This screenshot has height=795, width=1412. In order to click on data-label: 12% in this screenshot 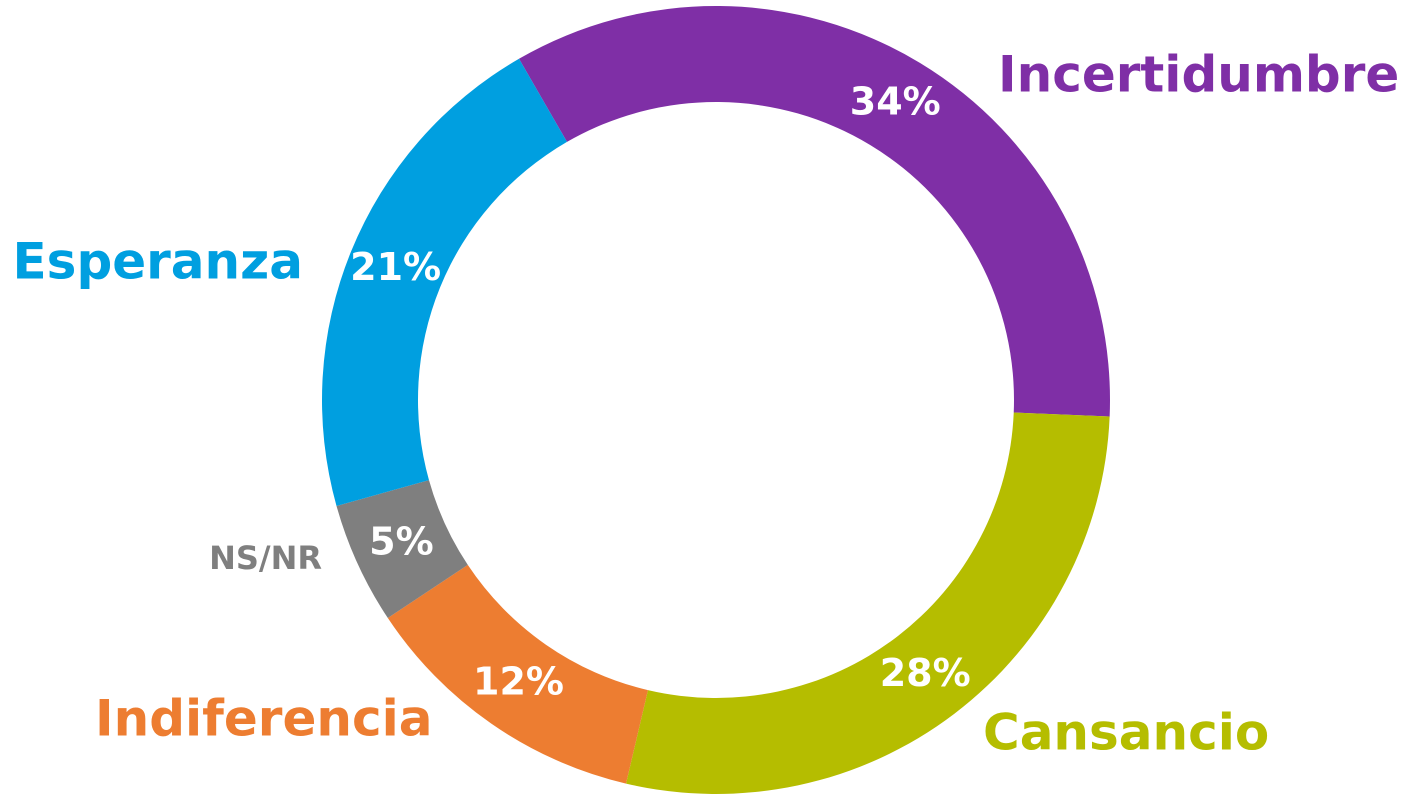, I will do `click(518, 682)`.